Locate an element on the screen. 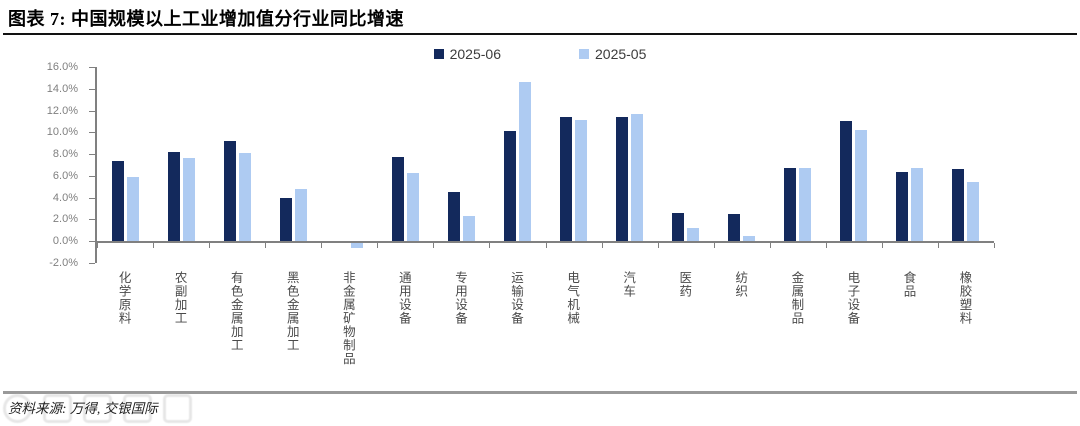 The height and width of the screenshot is (426, 1080). source-note: 资料来源: 万得, 交银国际 is located at coordinates (83, 408).